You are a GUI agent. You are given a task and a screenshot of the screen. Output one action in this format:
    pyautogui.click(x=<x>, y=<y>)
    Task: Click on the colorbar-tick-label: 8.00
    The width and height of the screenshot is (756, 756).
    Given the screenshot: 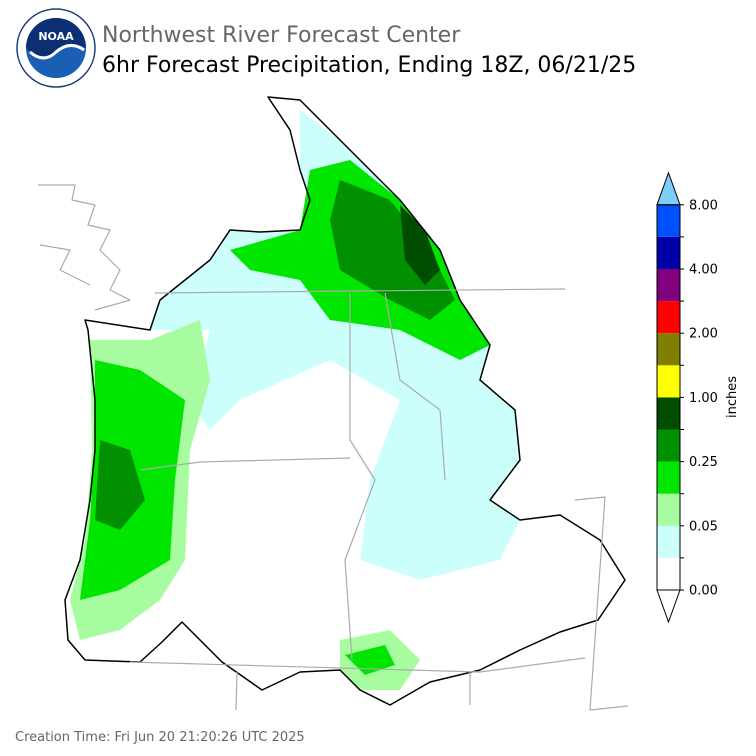 What is the action you would take?
    pyautogui.click(x=703, y=205)
    